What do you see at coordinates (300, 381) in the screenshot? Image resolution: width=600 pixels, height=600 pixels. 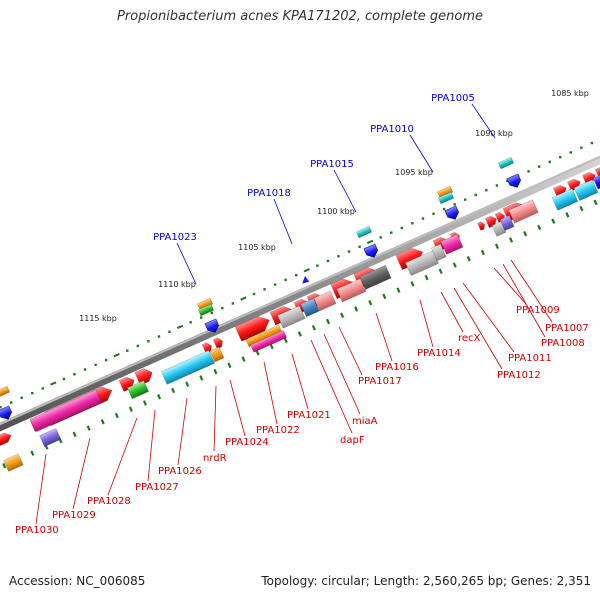 I see `leader-line-PPA1021` at bounding box center [300, 381].